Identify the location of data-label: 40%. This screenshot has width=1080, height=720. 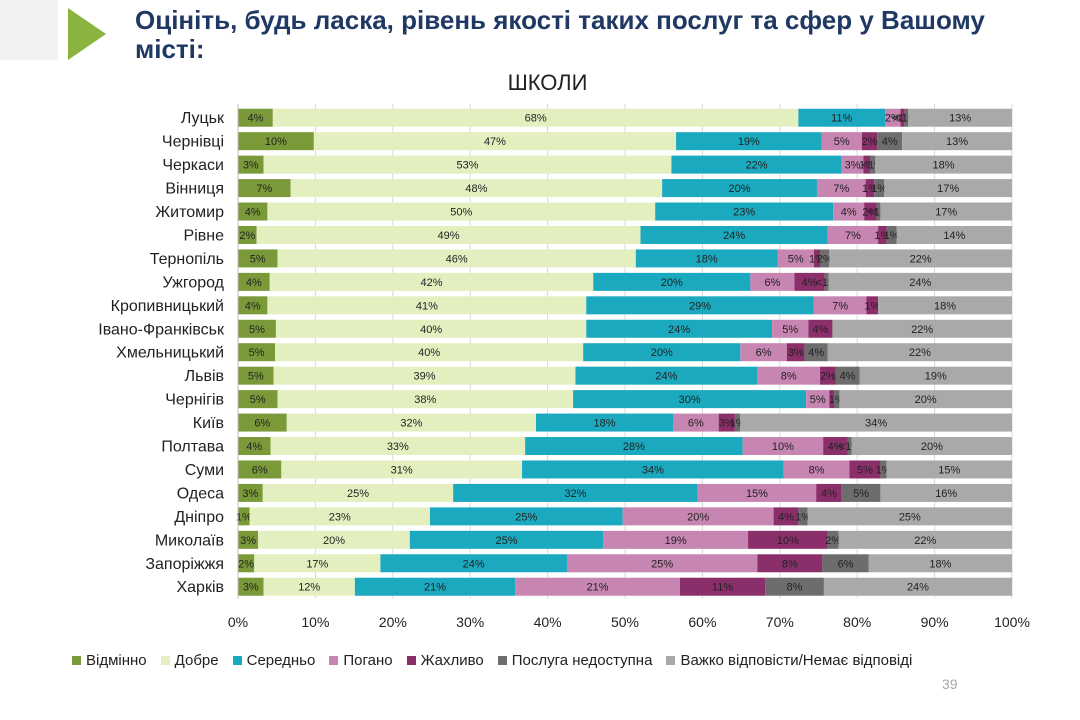
(429, 353).